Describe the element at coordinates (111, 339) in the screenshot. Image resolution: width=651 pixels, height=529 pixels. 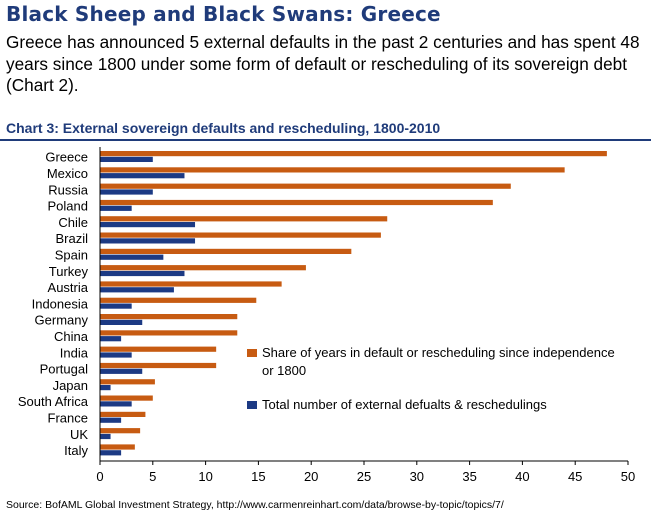
I see `bar-china-total` at that location.